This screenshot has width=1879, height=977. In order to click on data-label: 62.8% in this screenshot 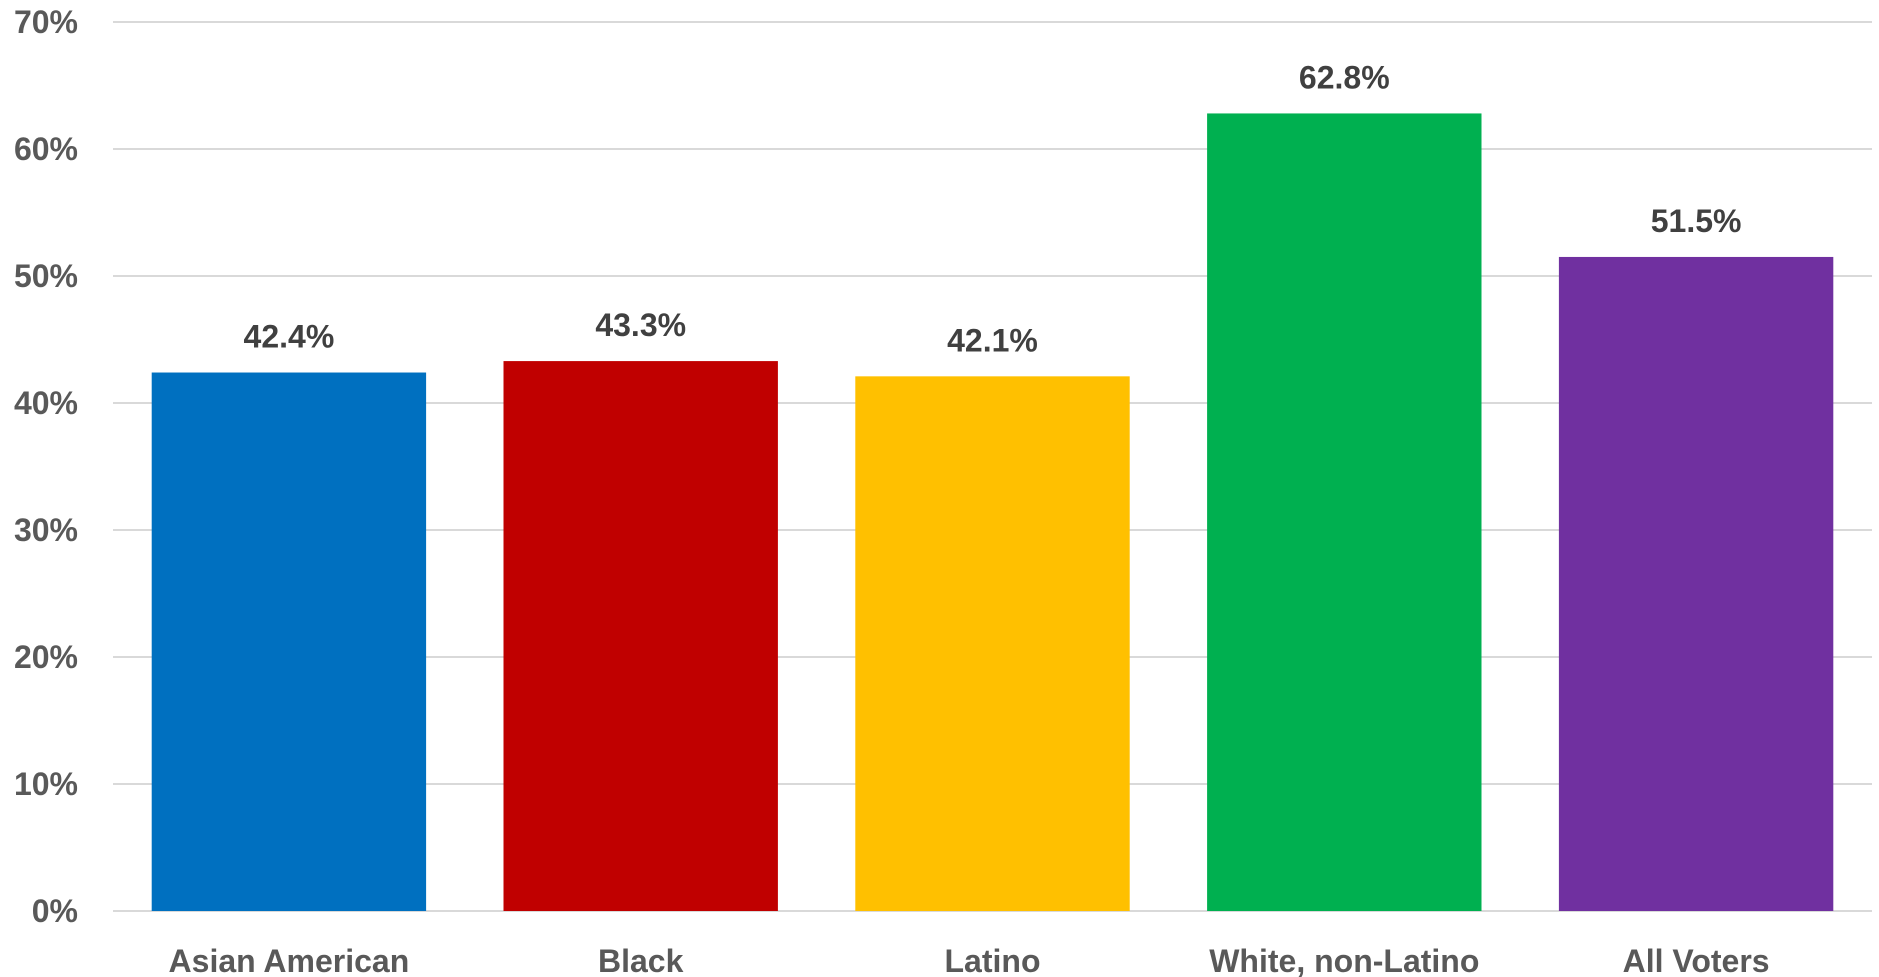, I will do `click(1344, 77)`.